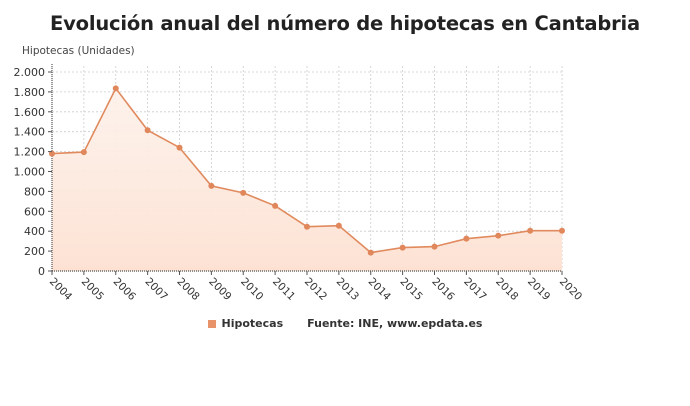  I want to click on x-tick-label: 2014, so click(380, 290).